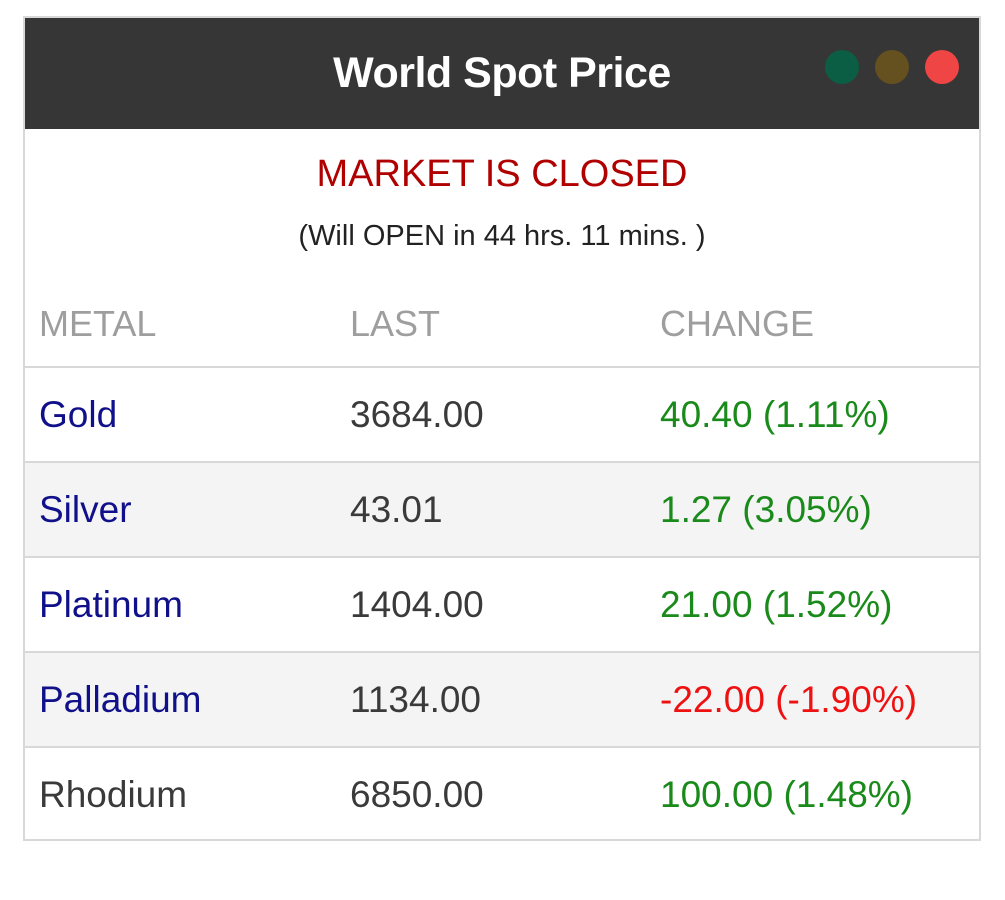 This screenshot has height=900, width=1005. I want to click on metal-link: Palladium, so click(120, 699).